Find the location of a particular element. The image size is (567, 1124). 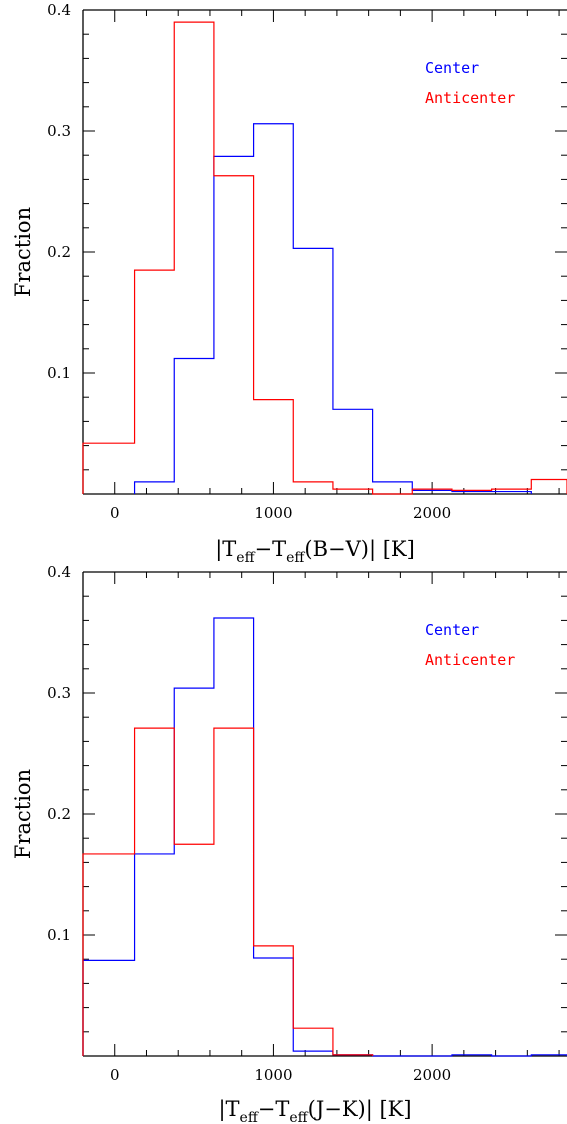

x-axis-title: |Teff−Teff(B−V)| [K] is located at coordinates (315, 551).